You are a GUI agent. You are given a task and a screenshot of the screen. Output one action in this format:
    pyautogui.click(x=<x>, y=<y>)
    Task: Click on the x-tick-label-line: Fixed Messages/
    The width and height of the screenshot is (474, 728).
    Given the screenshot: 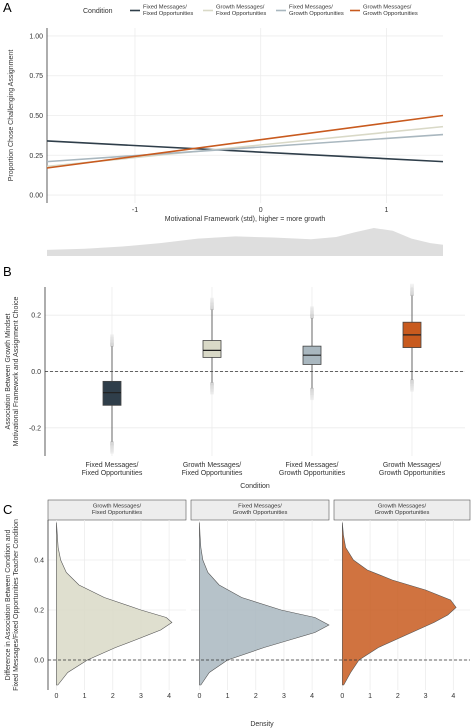 What is the action you would take?
    pyautogui.click(x=312, y=465)
    